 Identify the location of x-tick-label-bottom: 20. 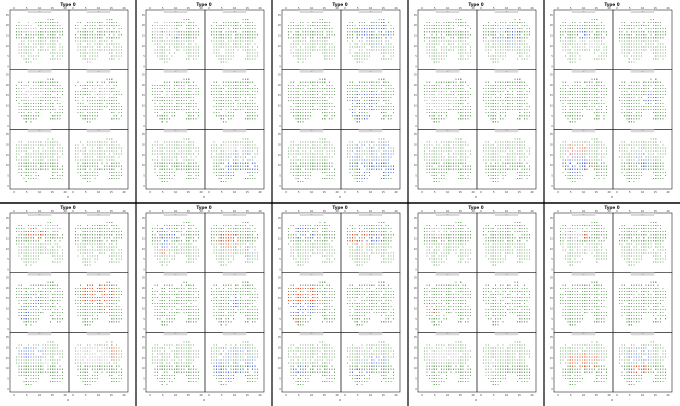
(201, 192).